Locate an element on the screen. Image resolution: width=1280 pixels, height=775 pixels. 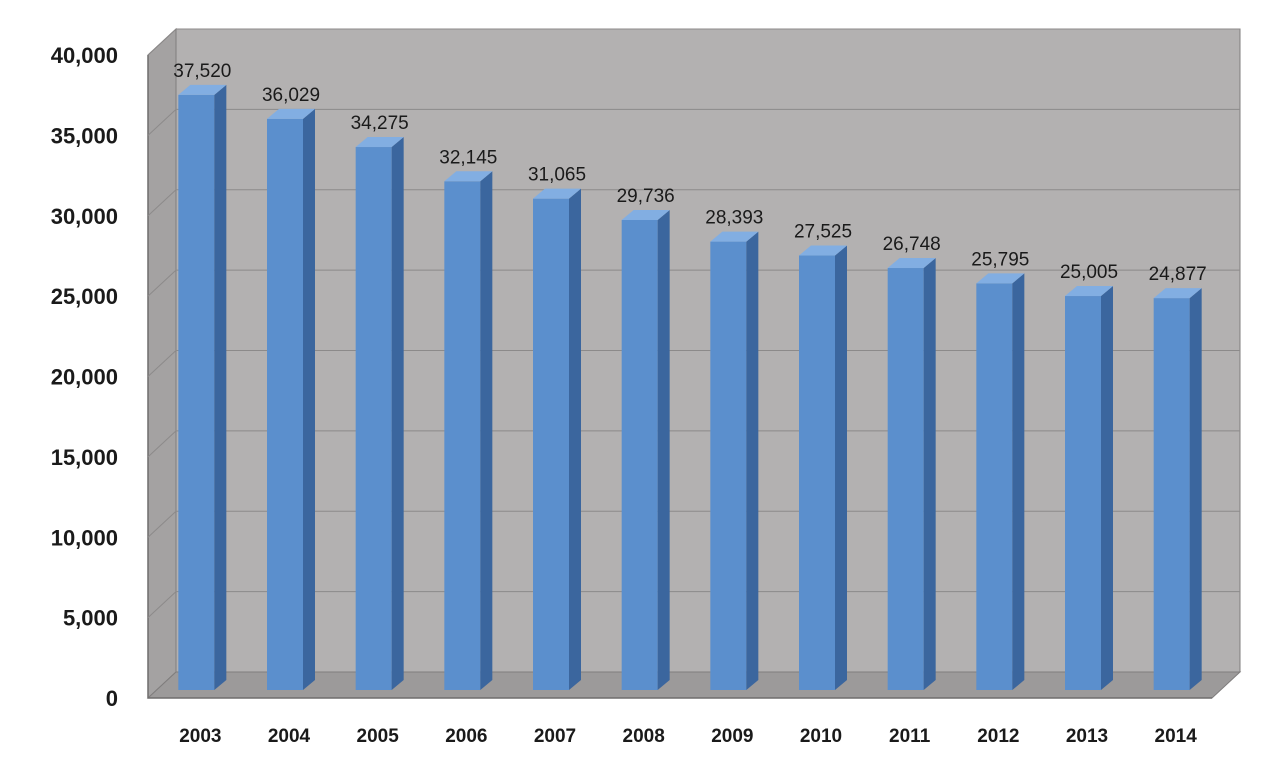
y-tick-label: 0 is located at coordinates (112, 698).